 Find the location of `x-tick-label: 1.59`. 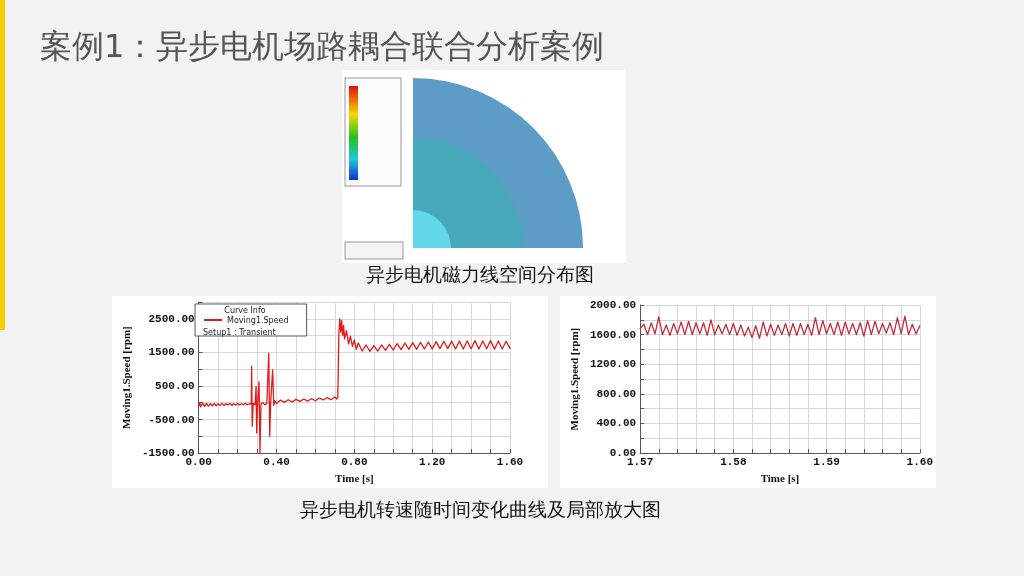

x-tick-label: 1.59 is located at coordinates (826, 461).